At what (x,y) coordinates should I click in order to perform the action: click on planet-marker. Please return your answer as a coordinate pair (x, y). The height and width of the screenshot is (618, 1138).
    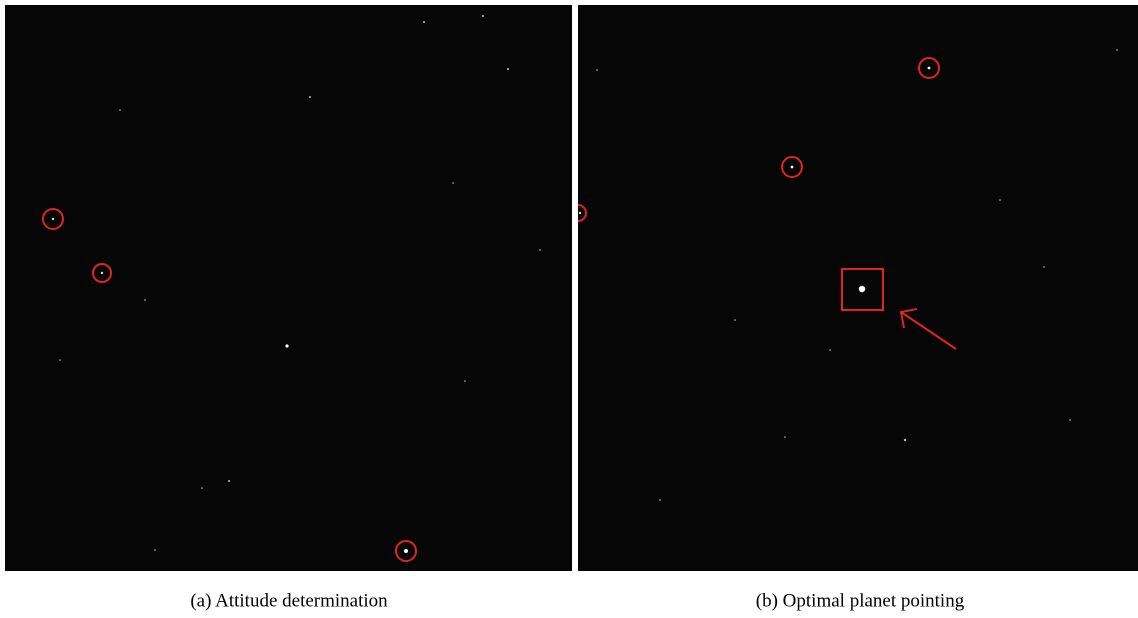
    Looking at the image, I should click on (862, 289).